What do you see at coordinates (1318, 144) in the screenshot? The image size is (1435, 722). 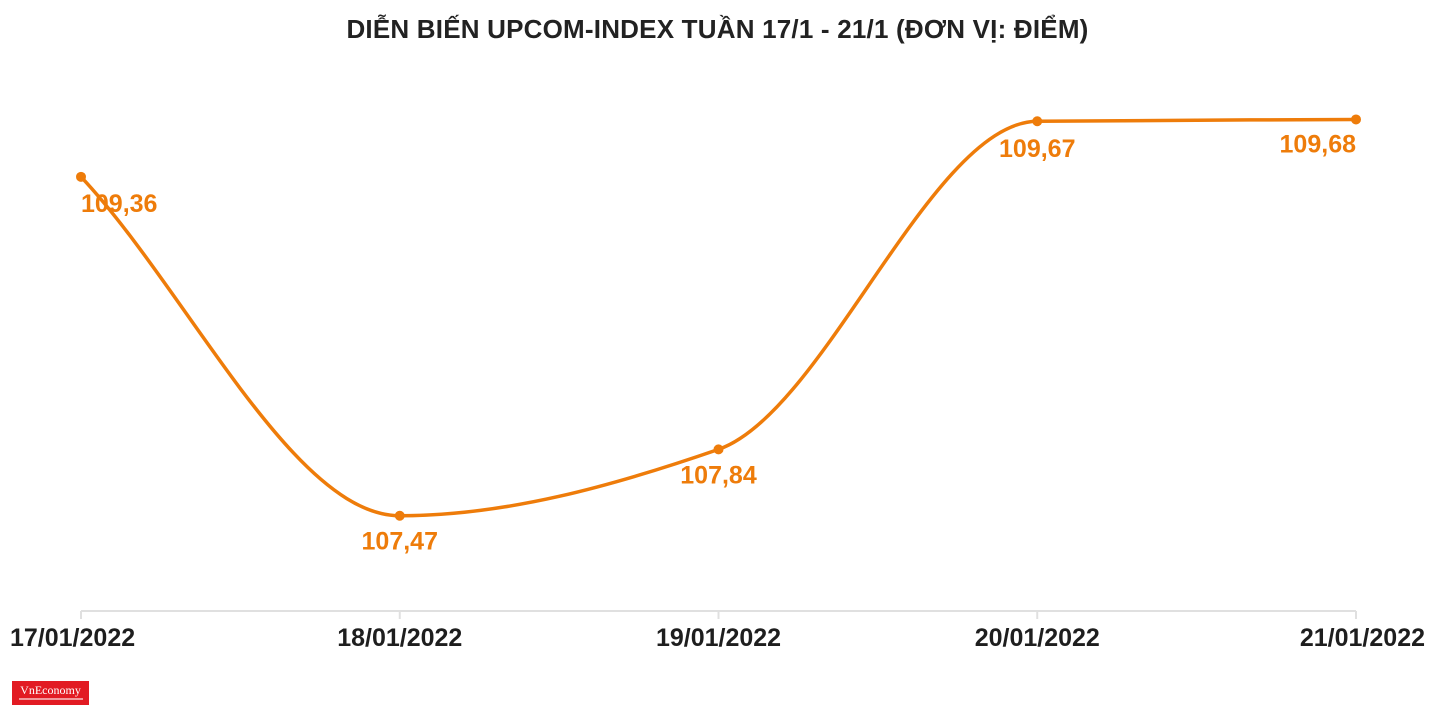 I see `data-label: 109,68` at bounding box center [1318, 144].